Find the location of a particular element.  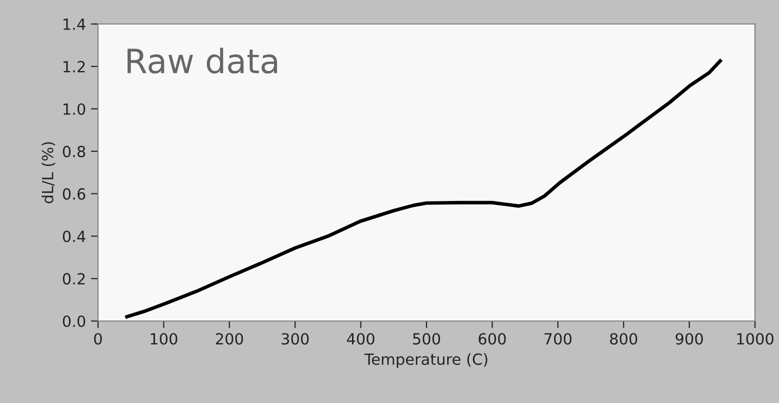

x-tick-label: 700 is located at coordinates (558, 339).